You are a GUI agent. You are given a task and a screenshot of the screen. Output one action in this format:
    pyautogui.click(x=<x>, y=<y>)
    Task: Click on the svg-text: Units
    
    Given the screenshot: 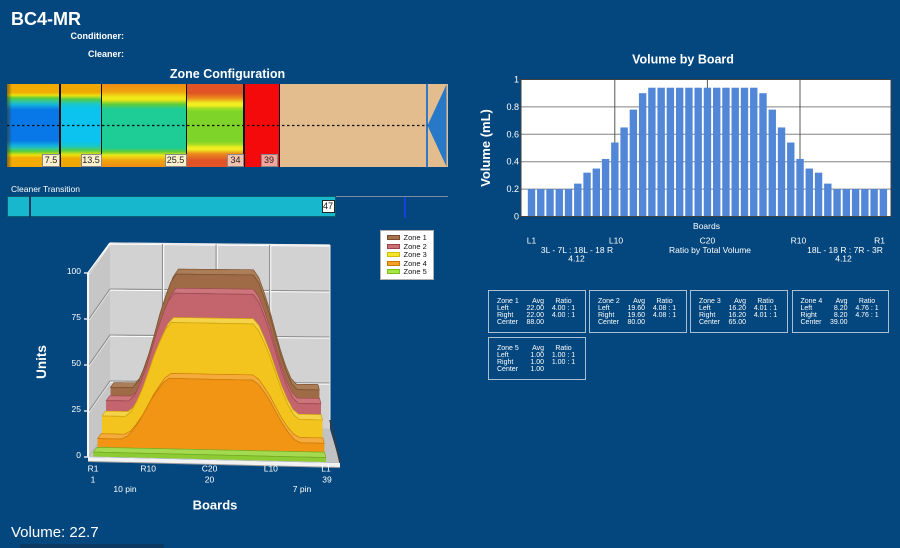 What is the action you would take?
    pyautogui.click(x=41, y=362)
    